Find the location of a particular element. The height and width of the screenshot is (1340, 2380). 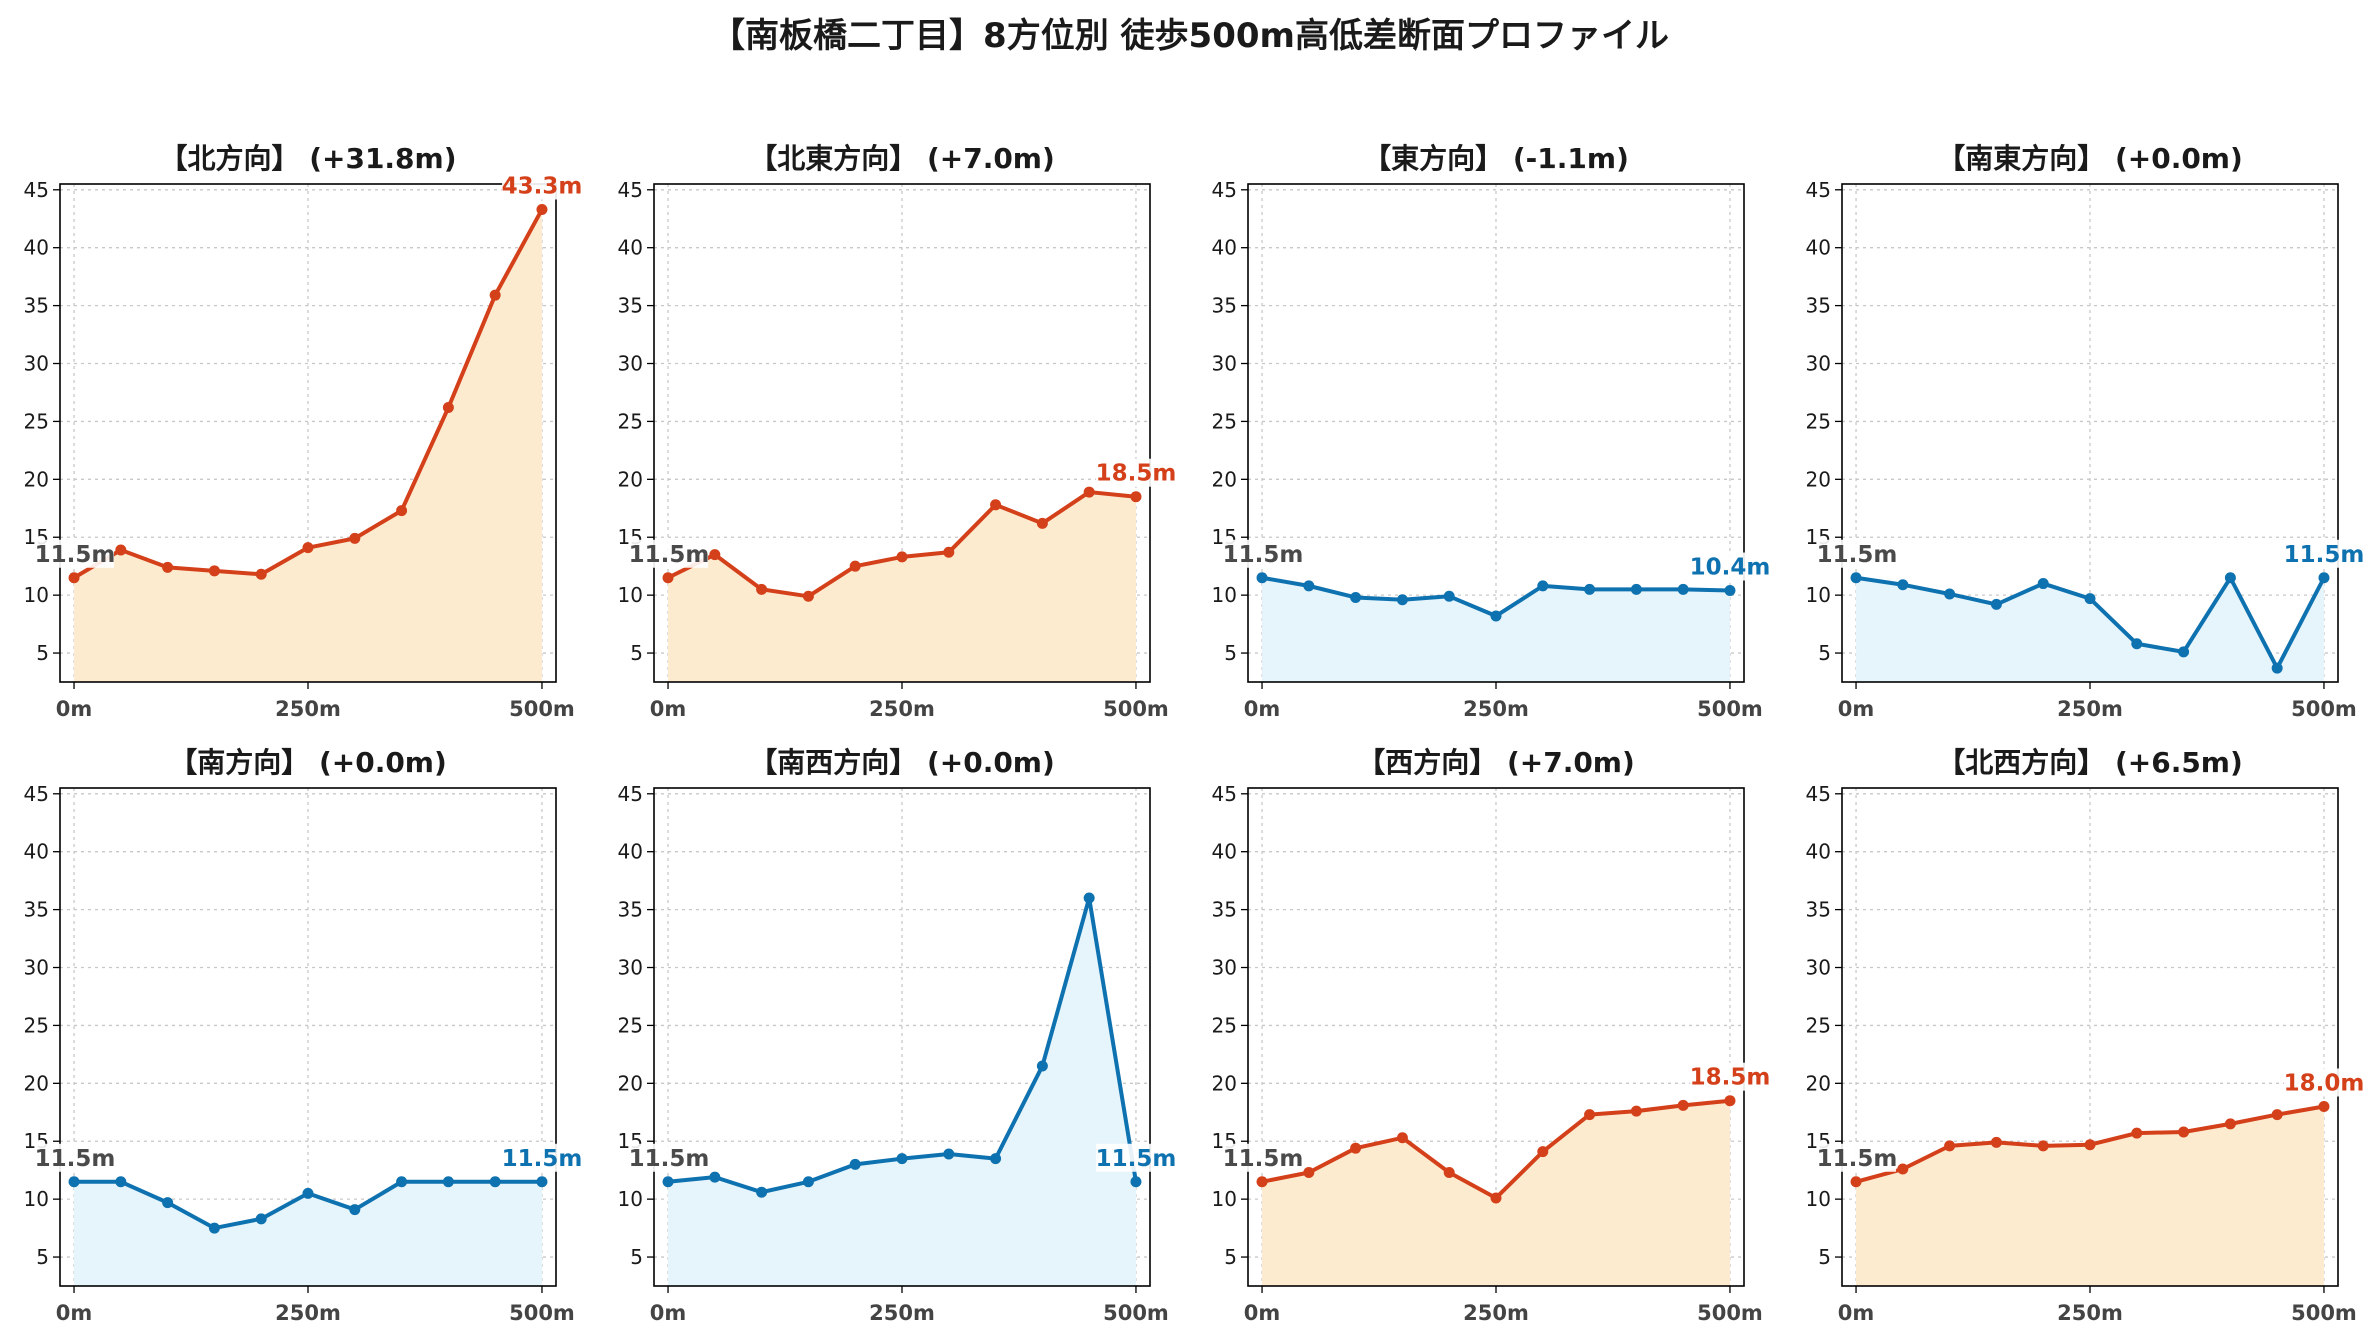

chart-title: 【西方向】 (+7.0m) is located at coordinates (1496, 762).